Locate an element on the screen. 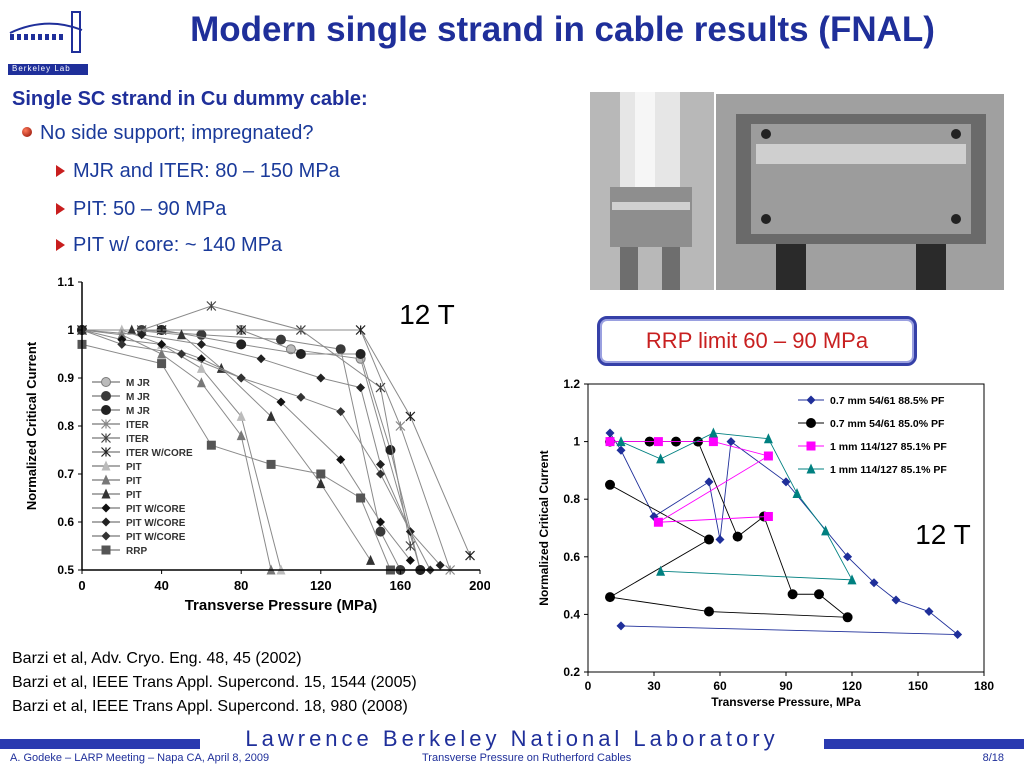 Image resolution: width=1024 pixels, height=768 pixels. legend-label: ITER W/CORE is located at coordinates (159, 453).